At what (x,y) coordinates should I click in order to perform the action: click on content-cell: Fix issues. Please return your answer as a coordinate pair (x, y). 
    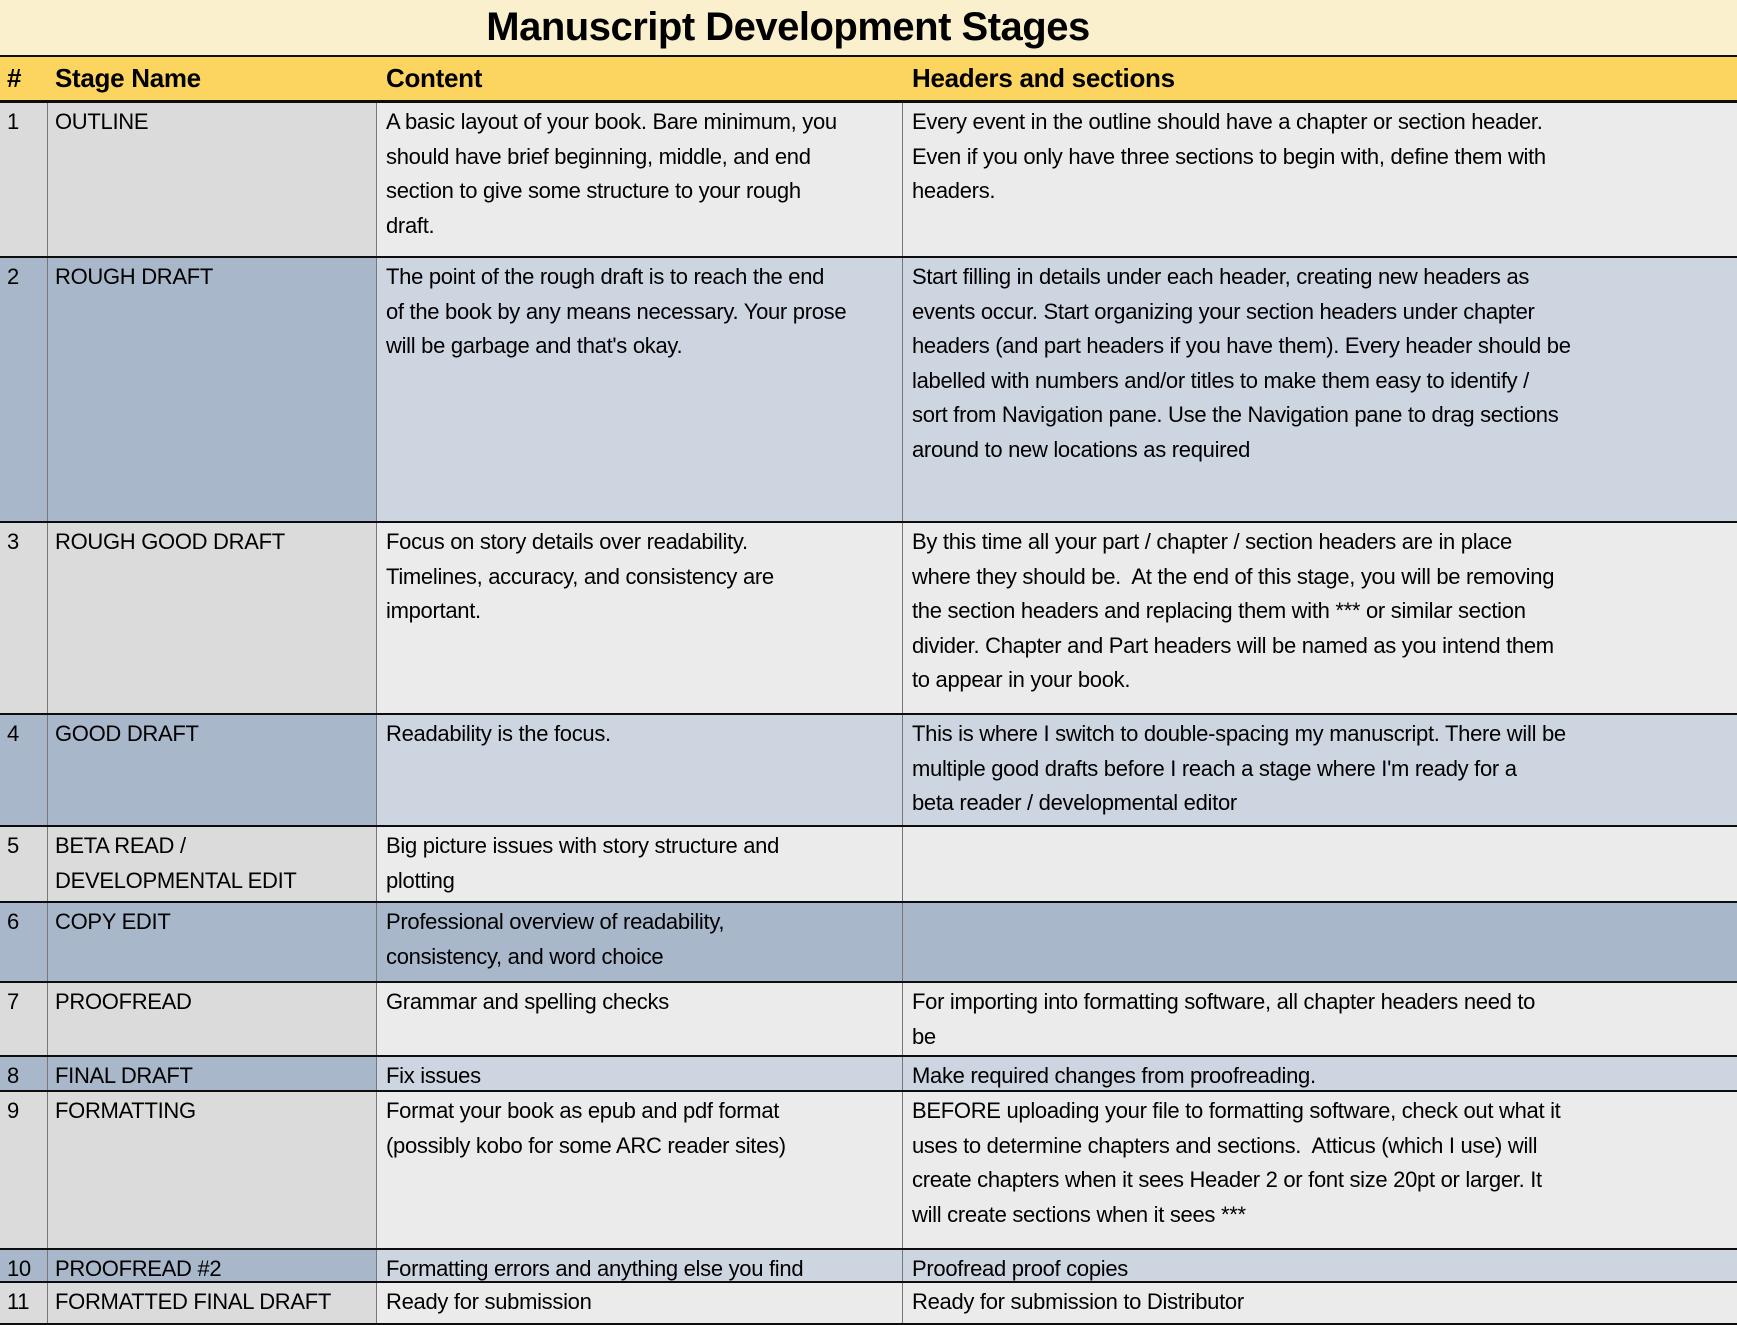
    Looking at the image, I should click on (640, 1073).